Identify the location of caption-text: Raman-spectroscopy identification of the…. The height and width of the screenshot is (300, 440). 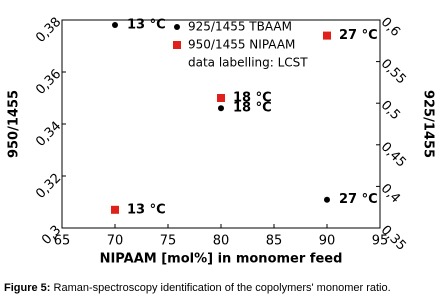
(222, 288).